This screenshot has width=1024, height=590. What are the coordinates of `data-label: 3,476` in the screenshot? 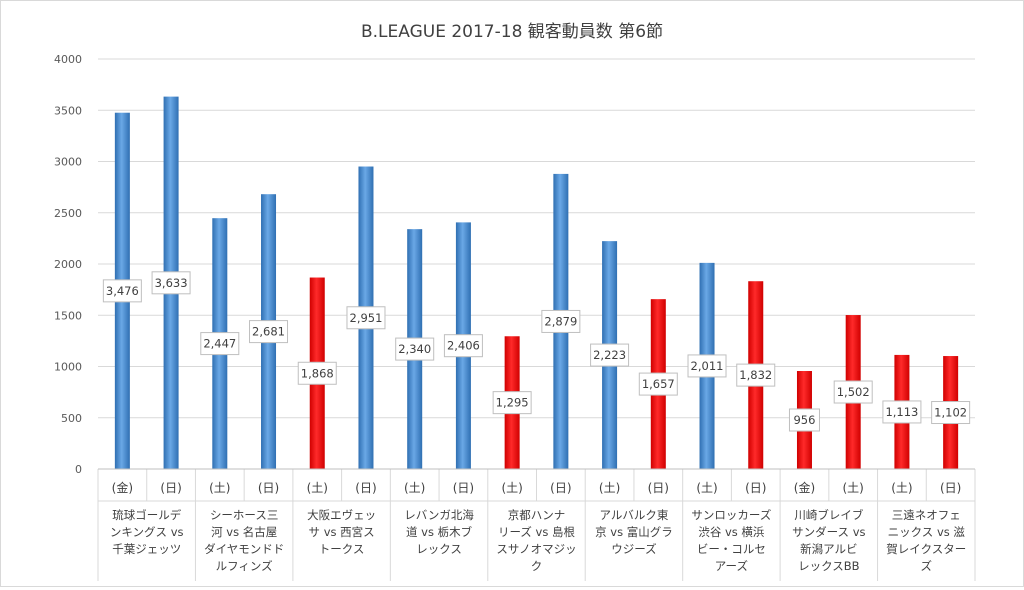 It's located at (122, 291).